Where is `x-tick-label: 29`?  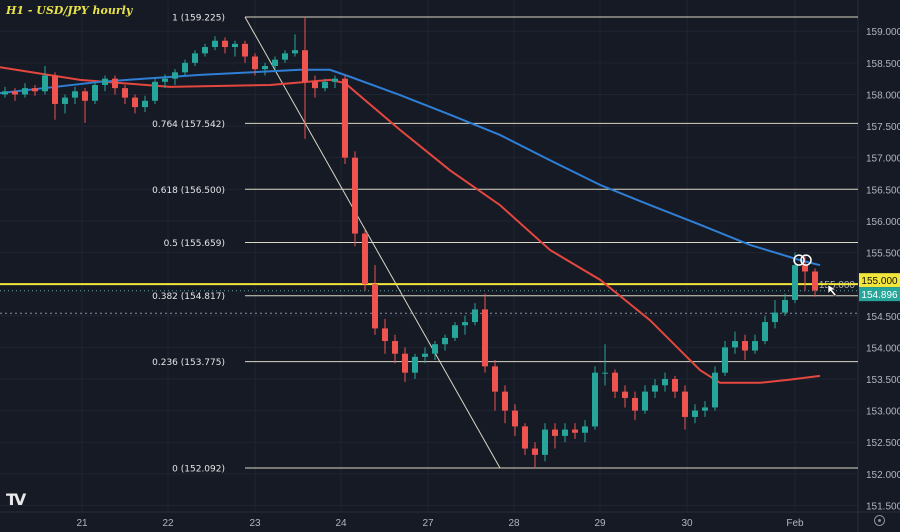
x-tick-label: 29 is located at coordinates (600, 523).